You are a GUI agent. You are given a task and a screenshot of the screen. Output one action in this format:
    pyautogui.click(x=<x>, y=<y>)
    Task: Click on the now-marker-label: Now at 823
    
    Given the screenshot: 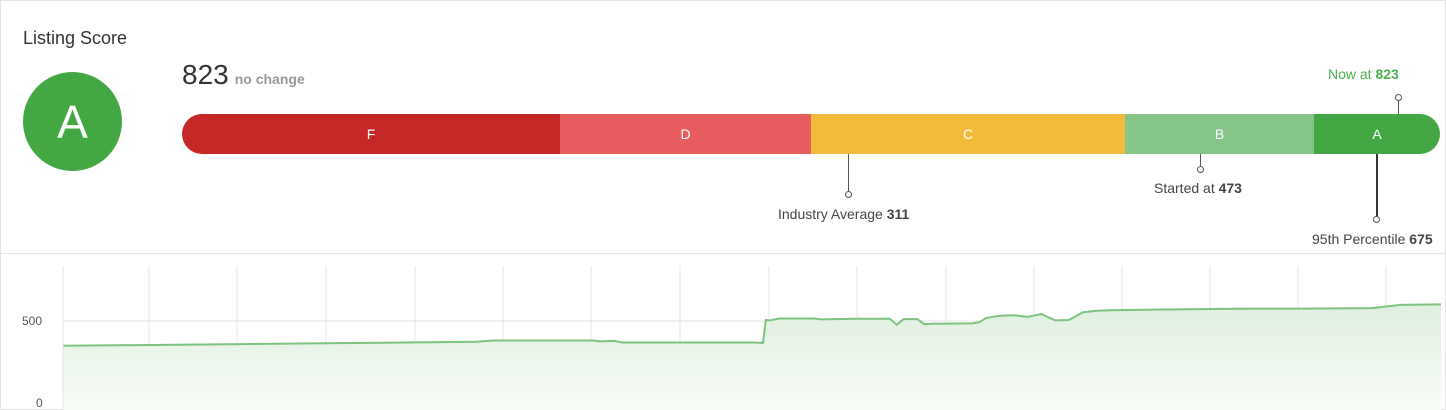 What is the action you would take?
    pyautogui.click(x=1363, y=74)
    